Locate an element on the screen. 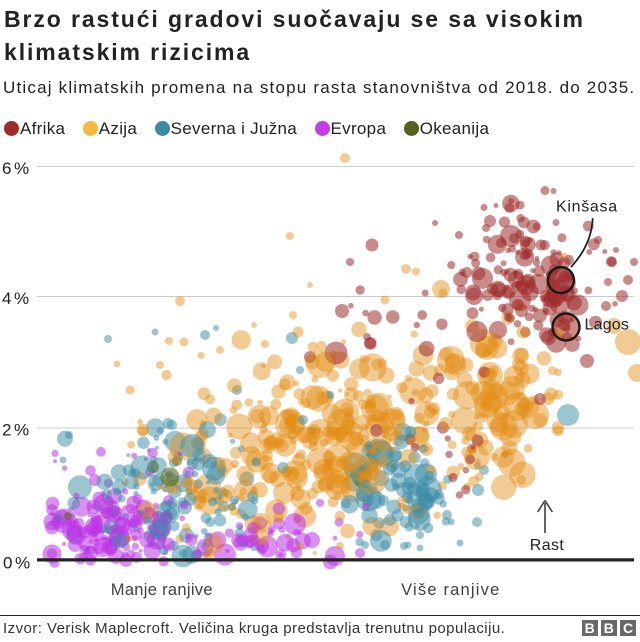 This screenshot has height=642, width=640. svg-text: Lagos is located at coordinates (607, 324).